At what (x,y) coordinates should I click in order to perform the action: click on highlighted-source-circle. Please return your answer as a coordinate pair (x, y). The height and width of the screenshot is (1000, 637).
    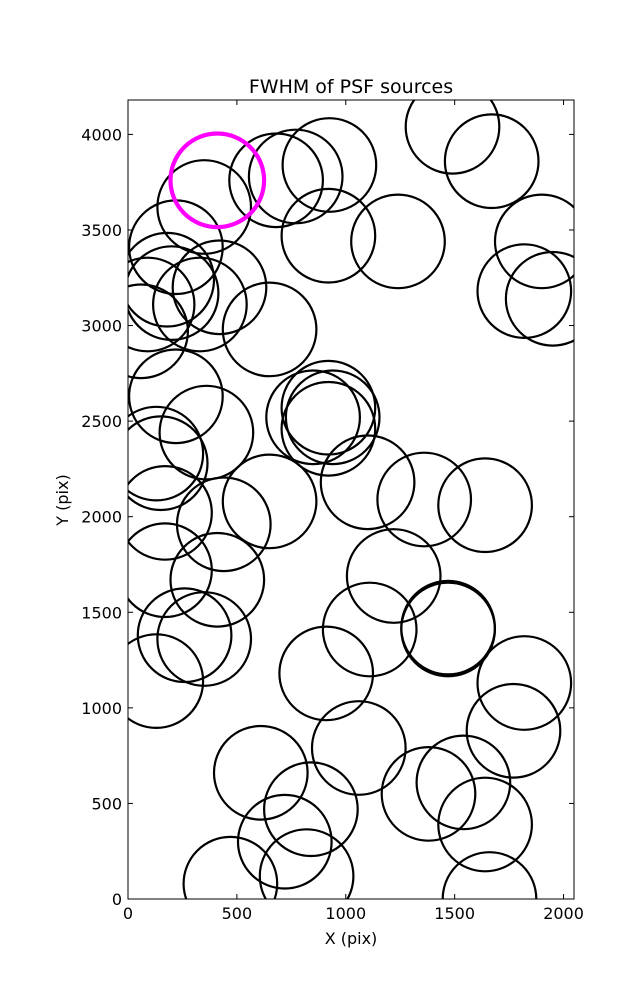
    Looking at the image, I should click on (217, 180).